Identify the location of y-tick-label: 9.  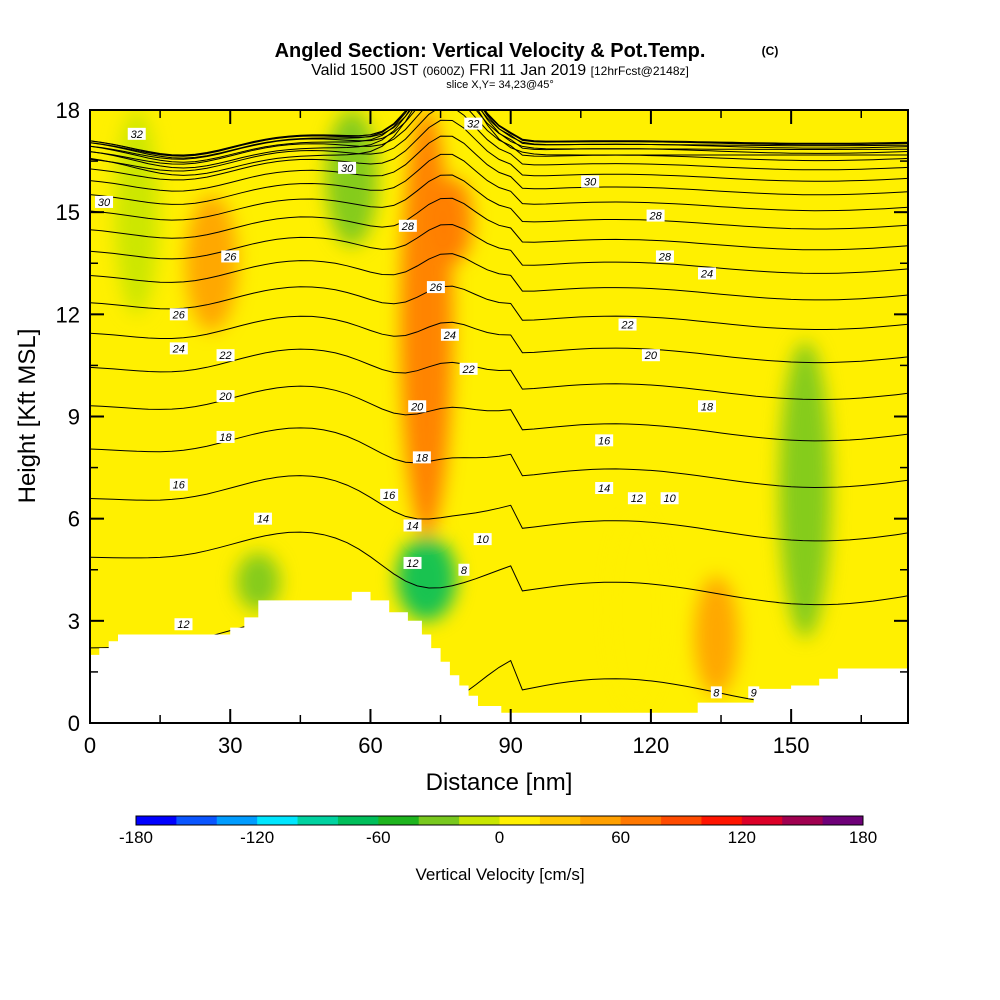
(74, 417).